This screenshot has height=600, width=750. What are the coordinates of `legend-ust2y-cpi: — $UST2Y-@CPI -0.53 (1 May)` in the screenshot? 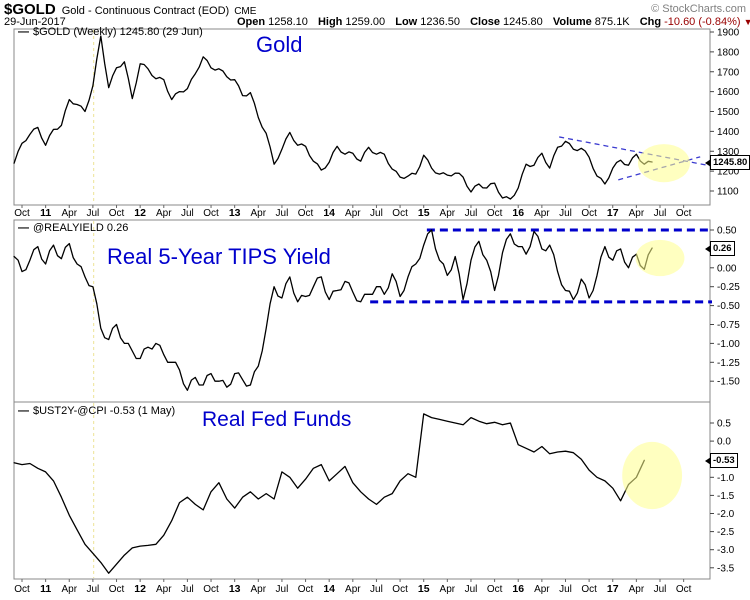 It's located at (96, 411).